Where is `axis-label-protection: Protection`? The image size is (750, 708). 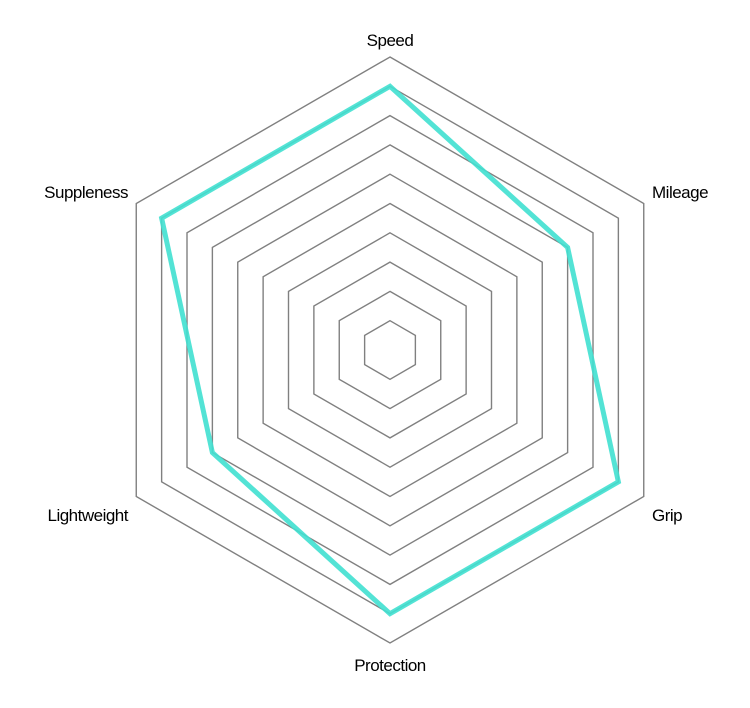
axis-label-protection: Protection is located at coordinates (390, 665).